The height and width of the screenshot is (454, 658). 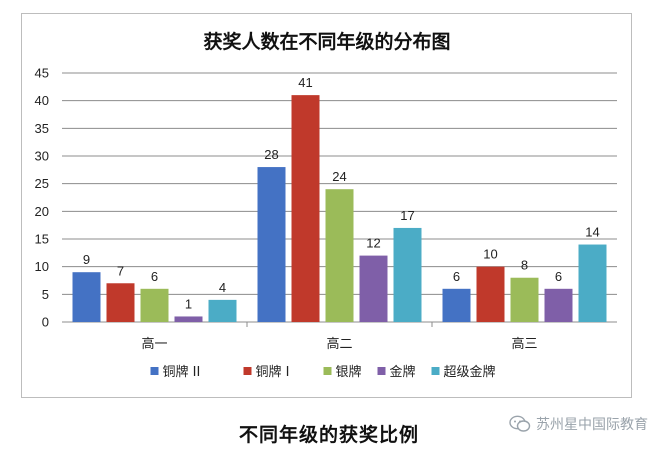 What do you see at coordinates (182, 372) in the screenshot?
I see `legend-label: 铜牌 II` at bounding box center [182, 372].